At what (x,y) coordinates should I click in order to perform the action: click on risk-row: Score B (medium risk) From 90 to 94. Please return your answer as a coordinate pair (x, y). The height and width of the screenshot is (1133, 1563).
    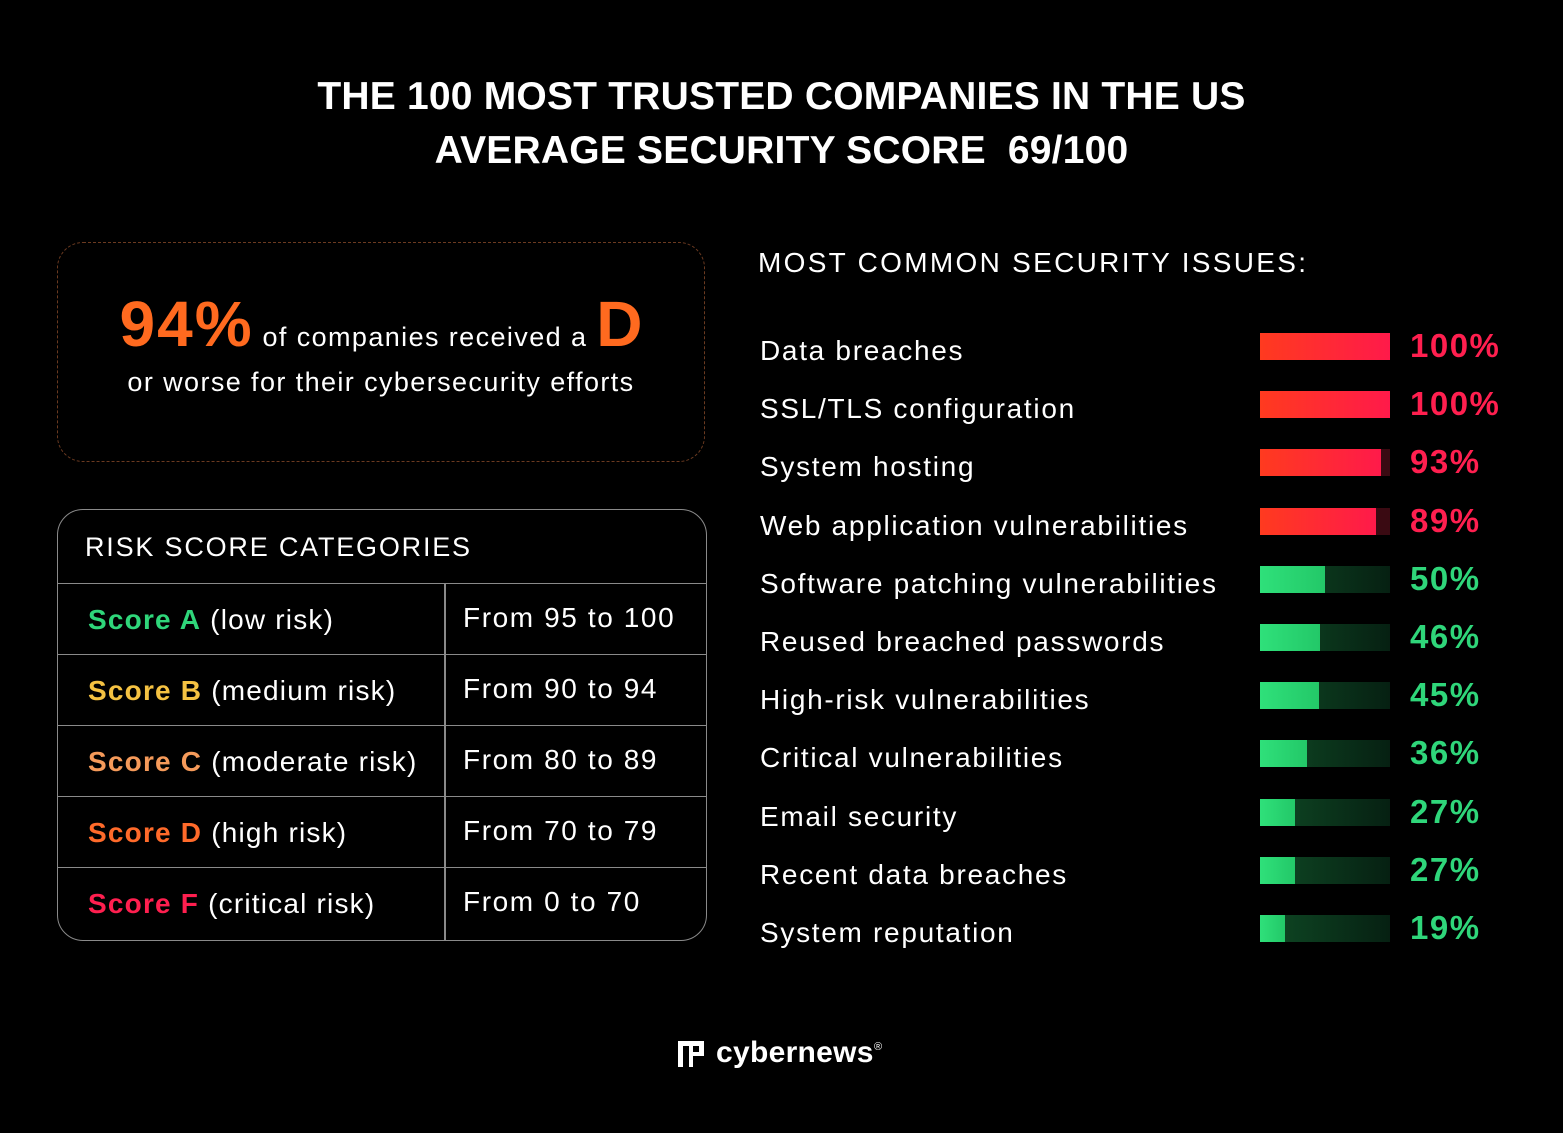
    Looking at the image, I should click on (382, 689).